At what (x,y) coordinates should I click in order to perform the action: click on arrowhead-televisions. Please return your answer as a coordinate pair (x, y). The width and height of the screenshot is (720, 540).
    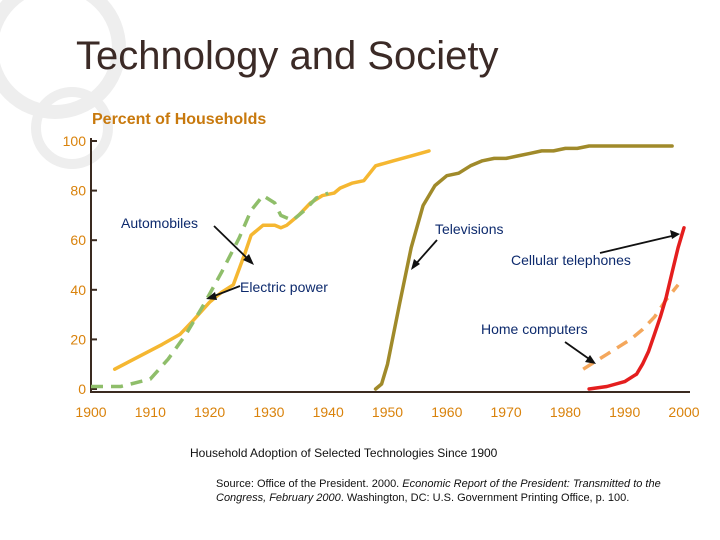
    Looking at the image, I should click on (415, 264).